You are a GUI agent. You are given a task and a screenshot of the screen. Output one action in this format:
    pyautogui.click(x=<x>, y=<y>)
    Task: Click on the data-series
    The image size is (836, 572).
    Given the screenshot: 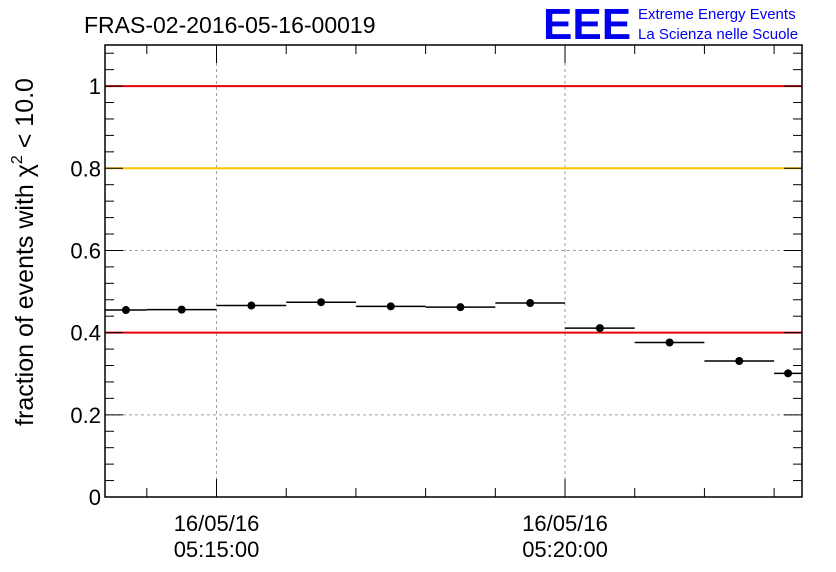 What is the action you would take?
    pyautogui.click(x=453, y=338)
    